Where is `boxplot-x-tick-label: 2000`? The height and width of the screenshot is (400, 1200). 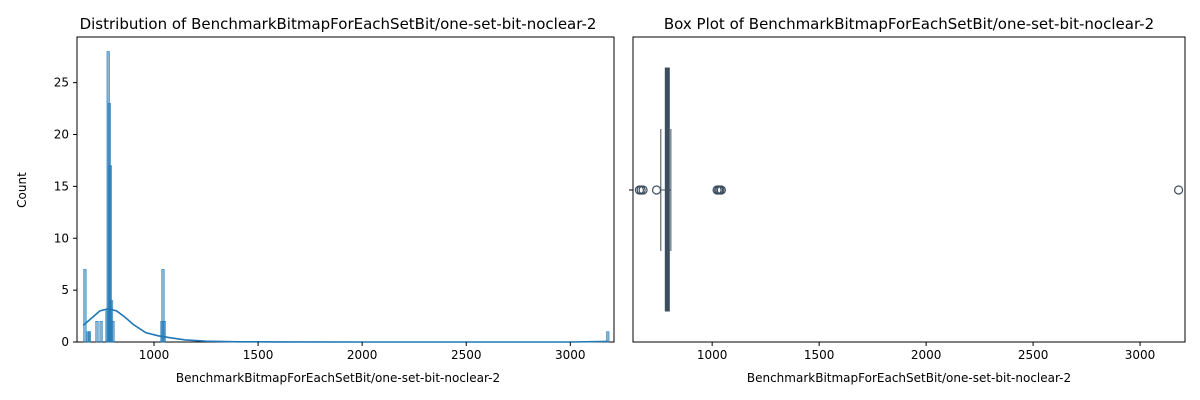
boxplot-x-tick-label: 2000 is located at coordinates (926, 355).